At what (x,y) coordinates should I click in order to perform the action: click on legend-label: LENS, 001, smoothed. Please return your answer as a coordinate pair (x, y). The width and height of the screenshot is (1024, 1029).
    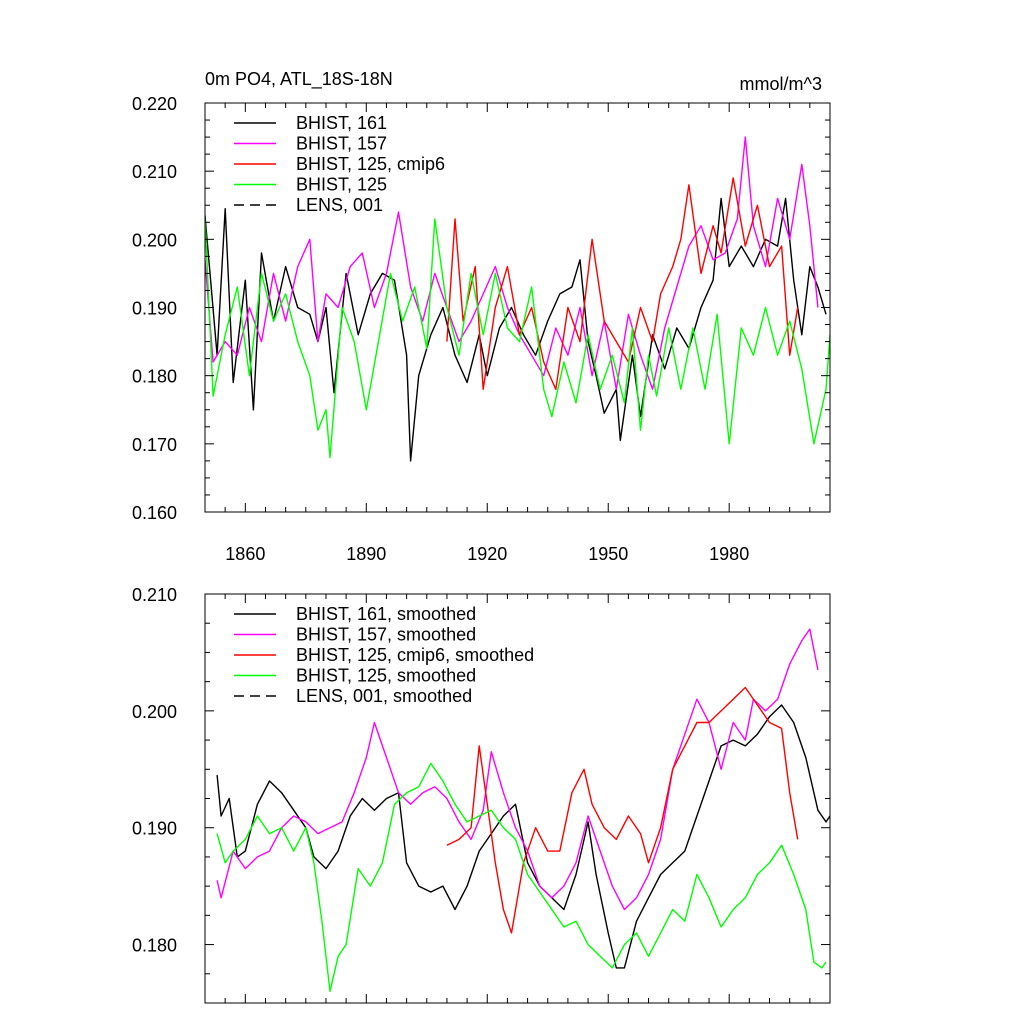
    Looking at the image, I should click on (384, 696).